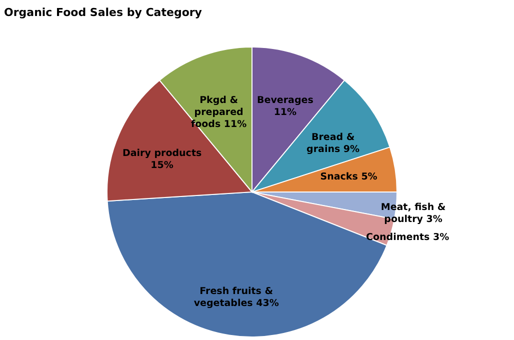 The width and height of the screenshot is (514, 340). I want to click on slice-label: Bread & grains 9%, so click(333, 143).